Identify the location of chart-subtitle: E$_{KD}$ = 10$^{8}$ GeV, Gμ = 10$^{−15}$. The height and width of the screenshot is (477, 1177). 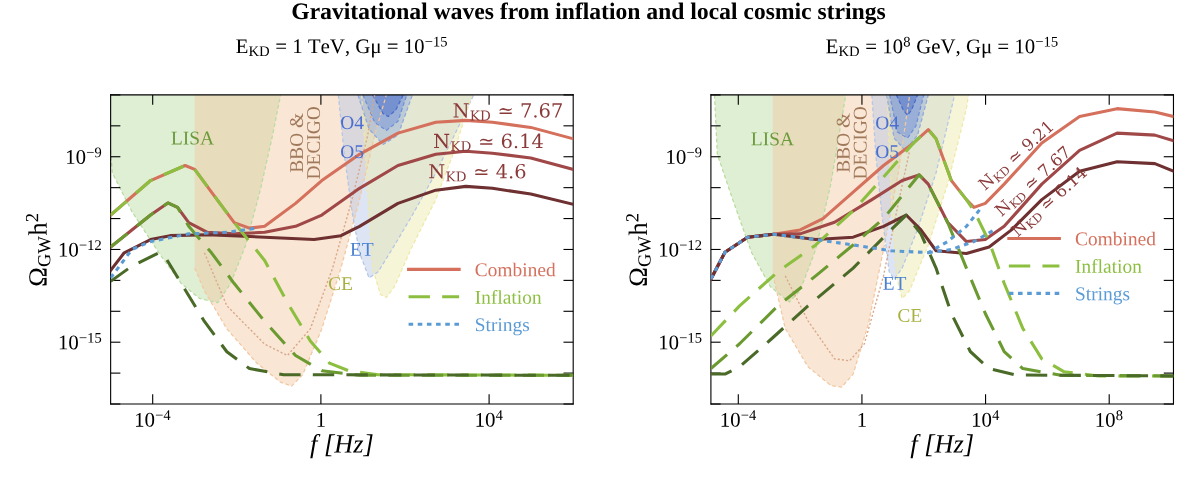
(942, 47).